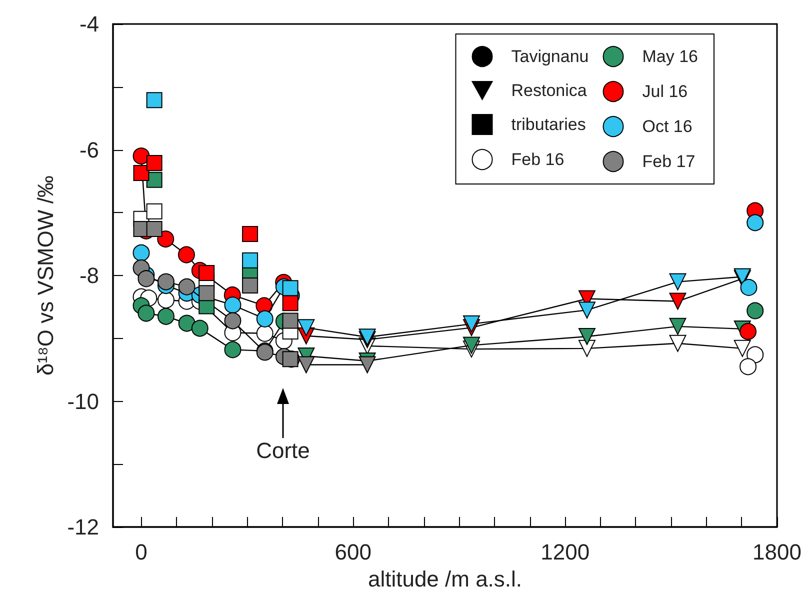  What do you see at coordinates (141, 552) in the screenshot?
I see `x-tick-label: 0` at bounding box center [141, 552].